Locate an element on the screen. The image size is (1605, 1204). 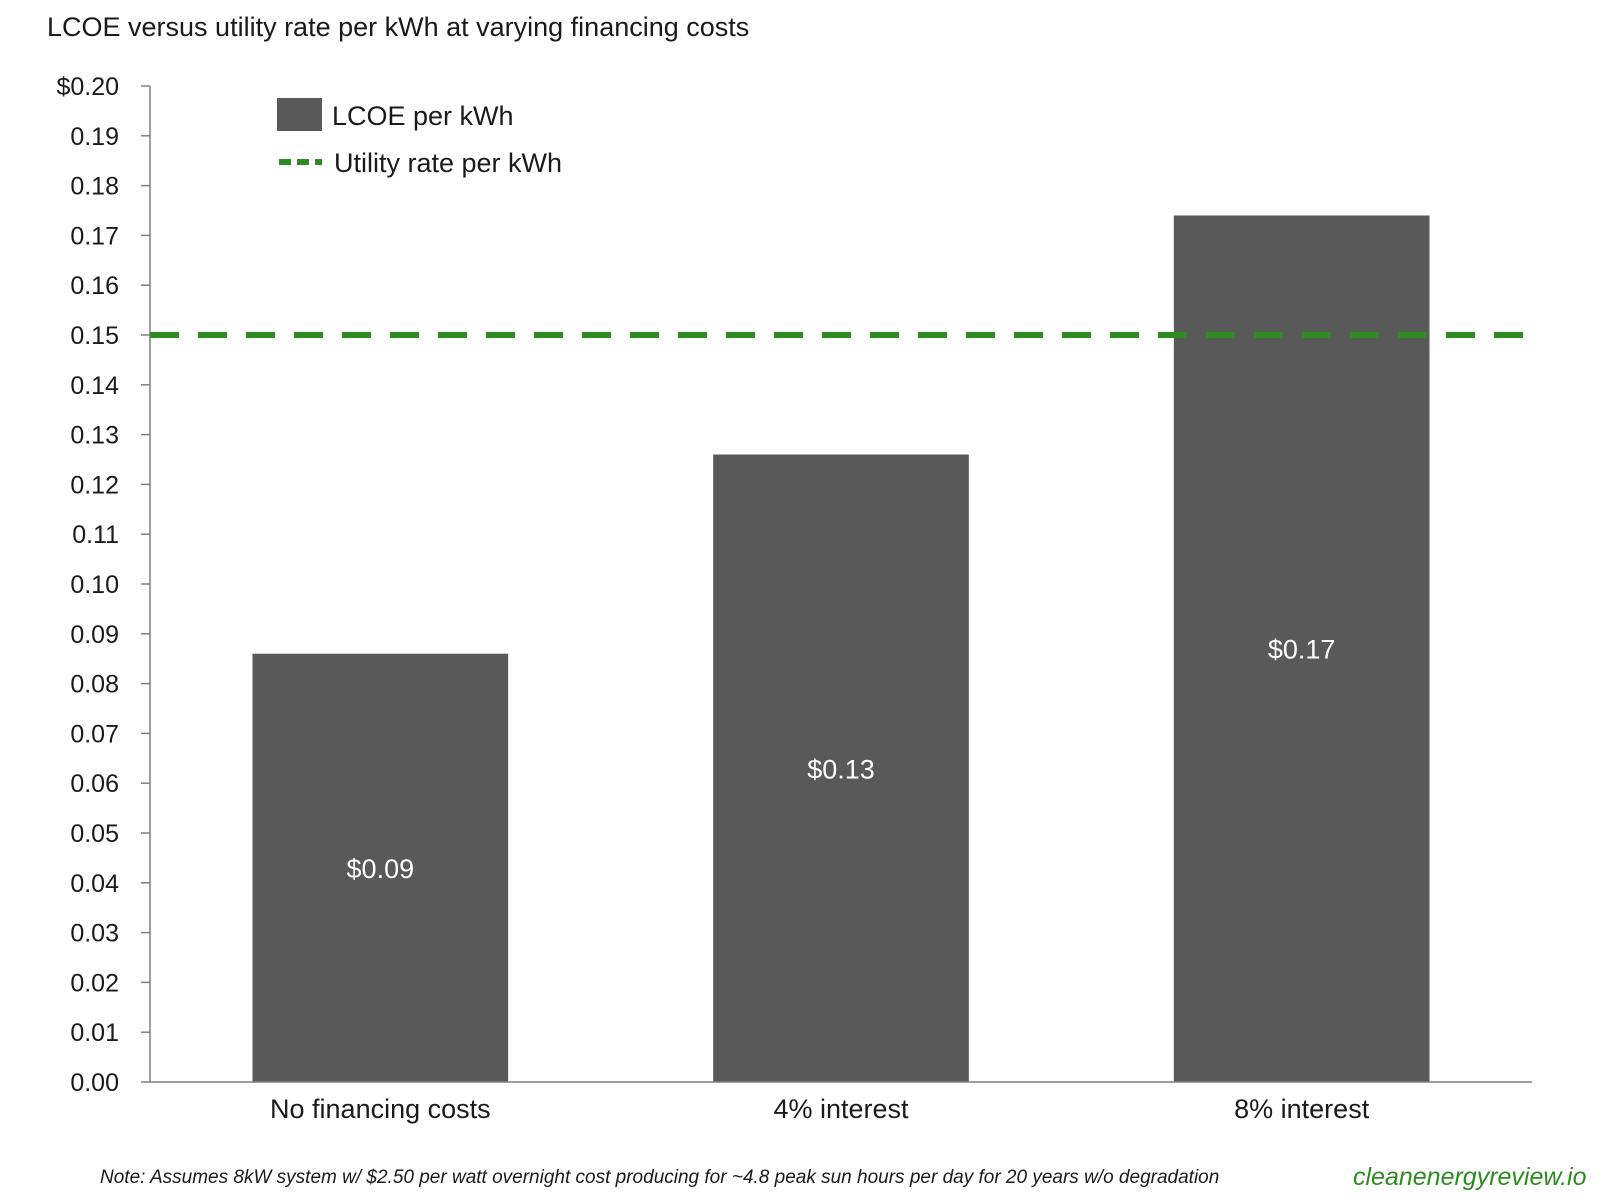
y-tick-label: 0.08 is located at coordinates (94, 685).